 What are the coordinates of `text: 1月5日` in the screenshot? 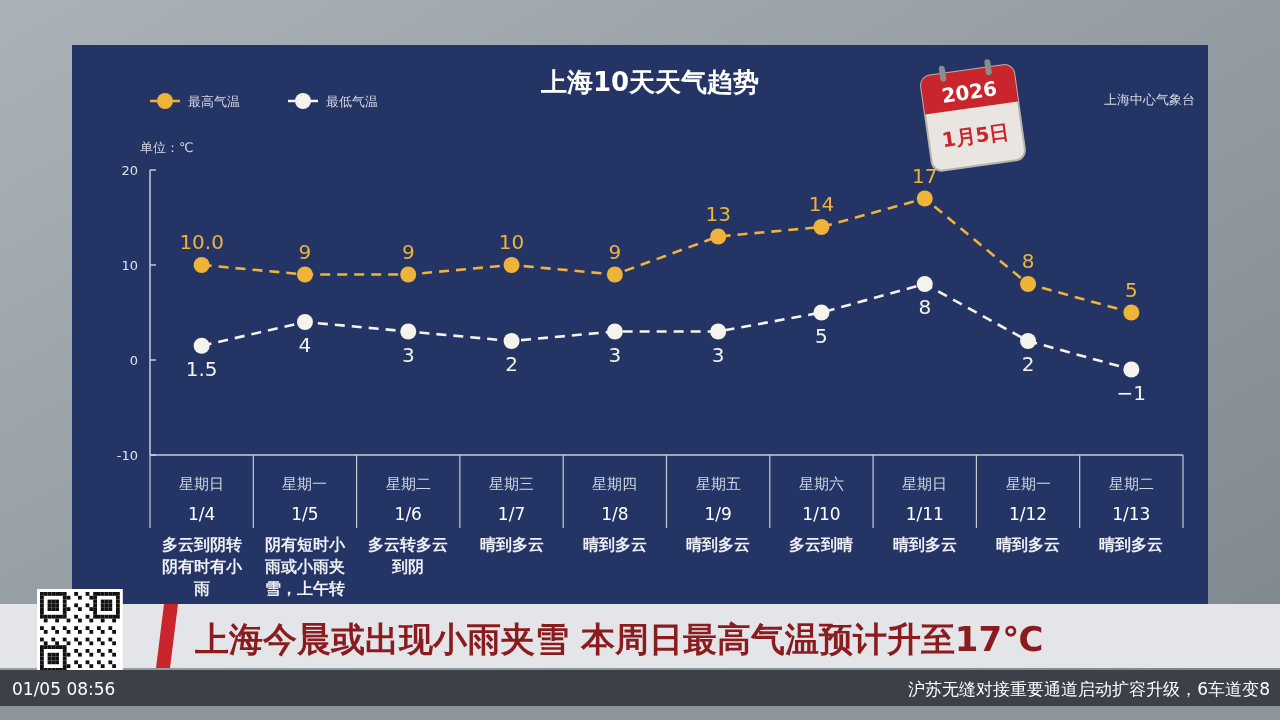 It's located at (975, 136).